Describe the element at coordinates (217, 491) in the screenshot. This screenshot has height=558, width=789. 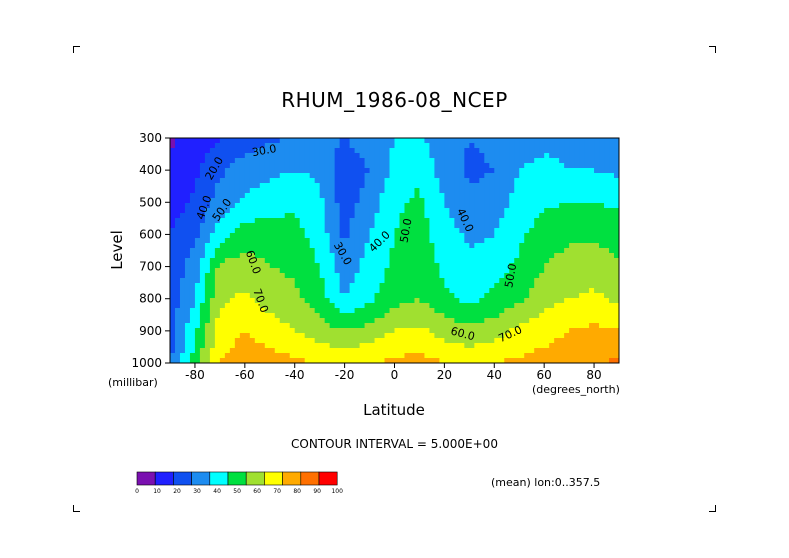
I see `colorbar-label: 40` at that location.